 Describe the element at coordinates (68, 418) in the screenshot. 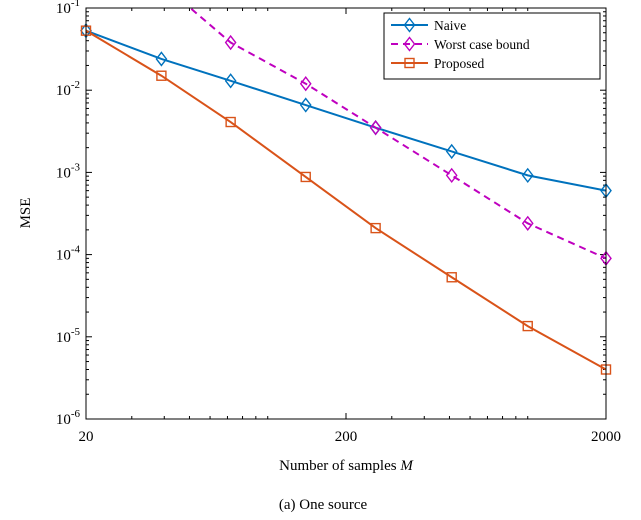

I see `y-tick-label: 10⁻⁶` at that location.